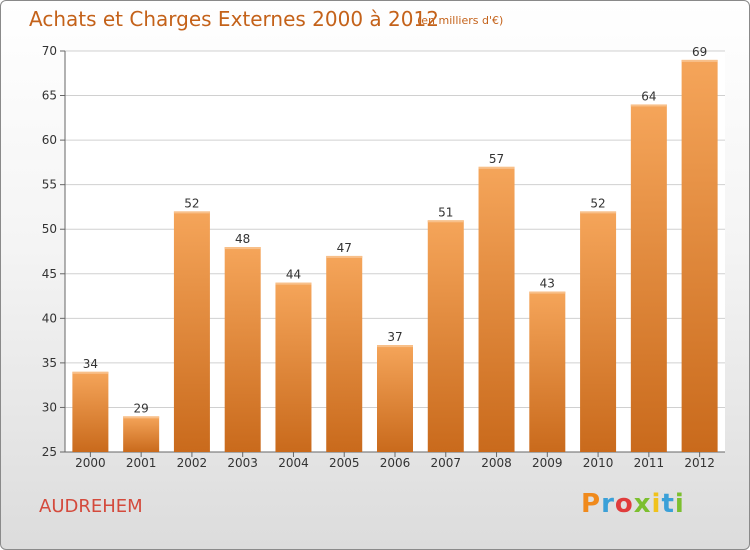 This screenshot has width=750, height=550. Describe the element at coordinates (192, 463) in the screenshot. I see `x-tick-label: 2002` at that location.